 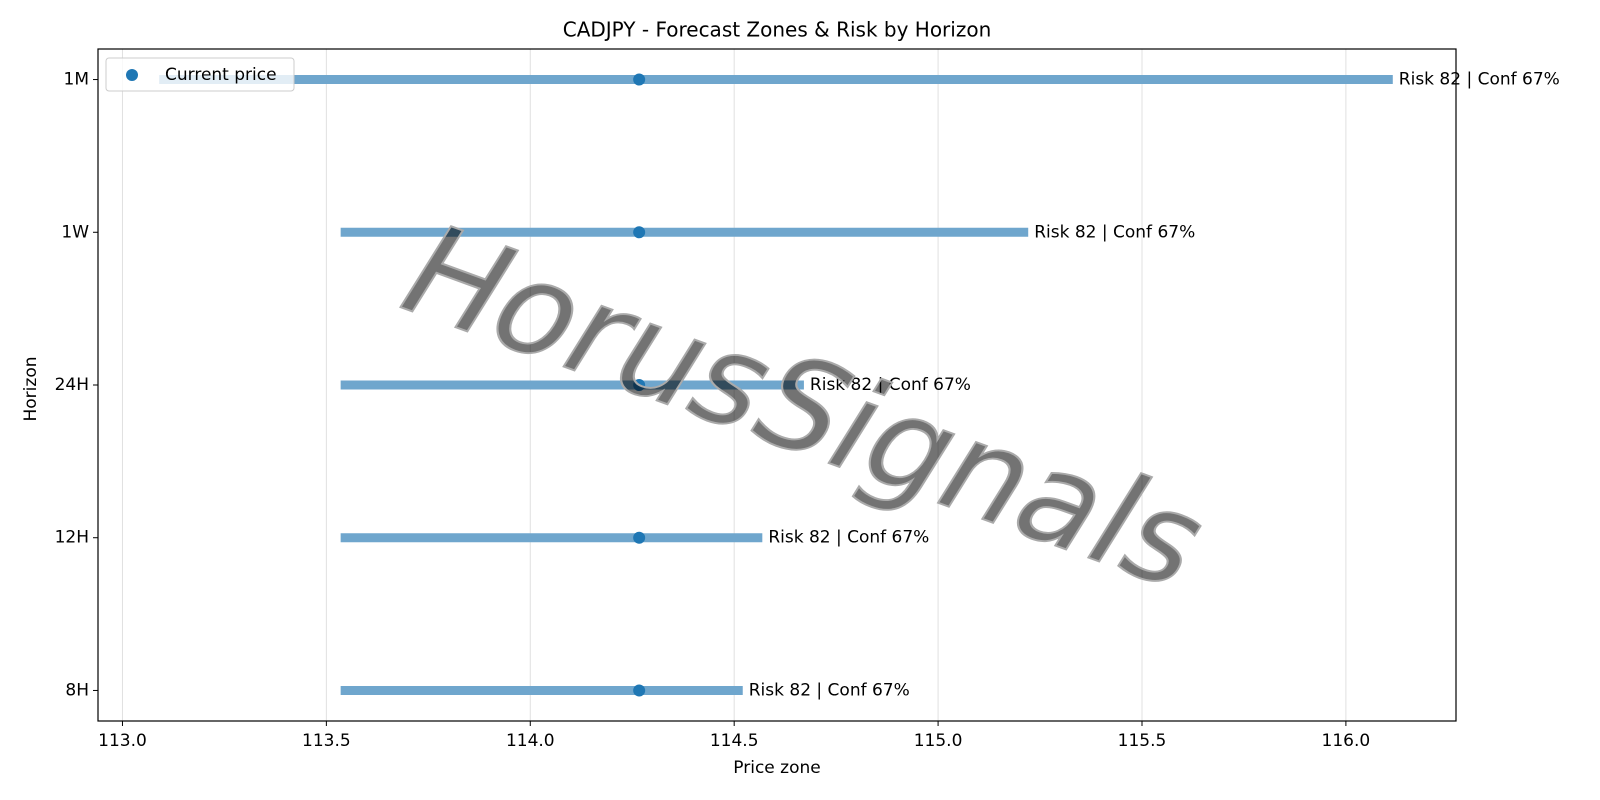 I want to click on y-axis-label: Horizon, so click(x=31, y=389).